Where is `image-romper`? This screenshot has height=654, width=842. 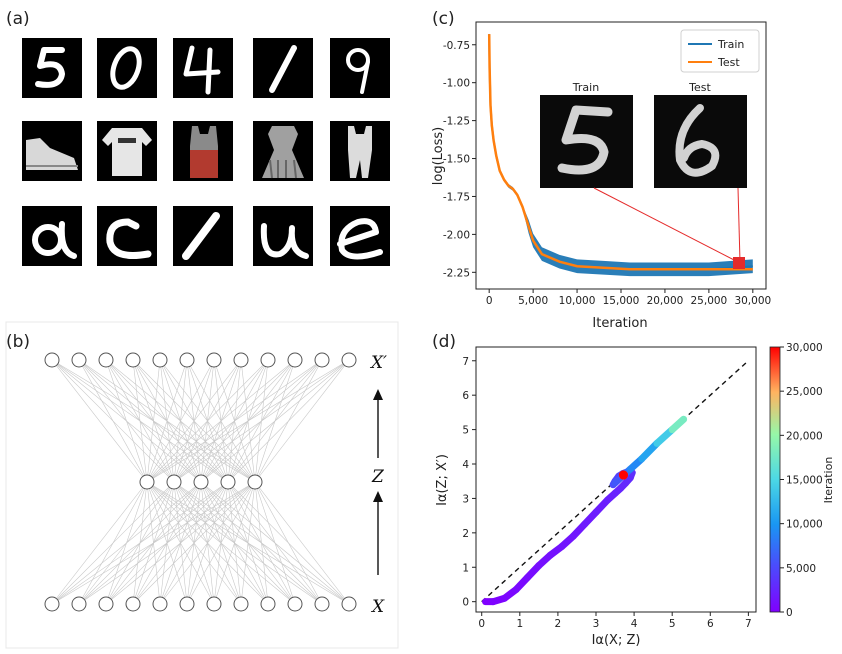 image-romper is located at coordinates (360, 151).